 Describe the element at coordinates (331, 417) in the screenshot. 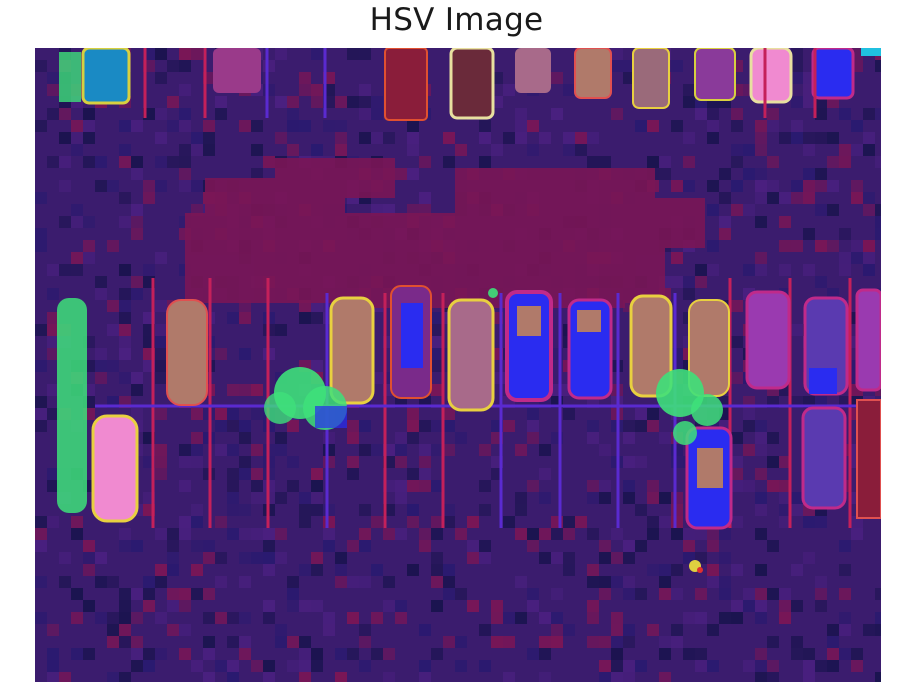

I see `blue-object` at that location.